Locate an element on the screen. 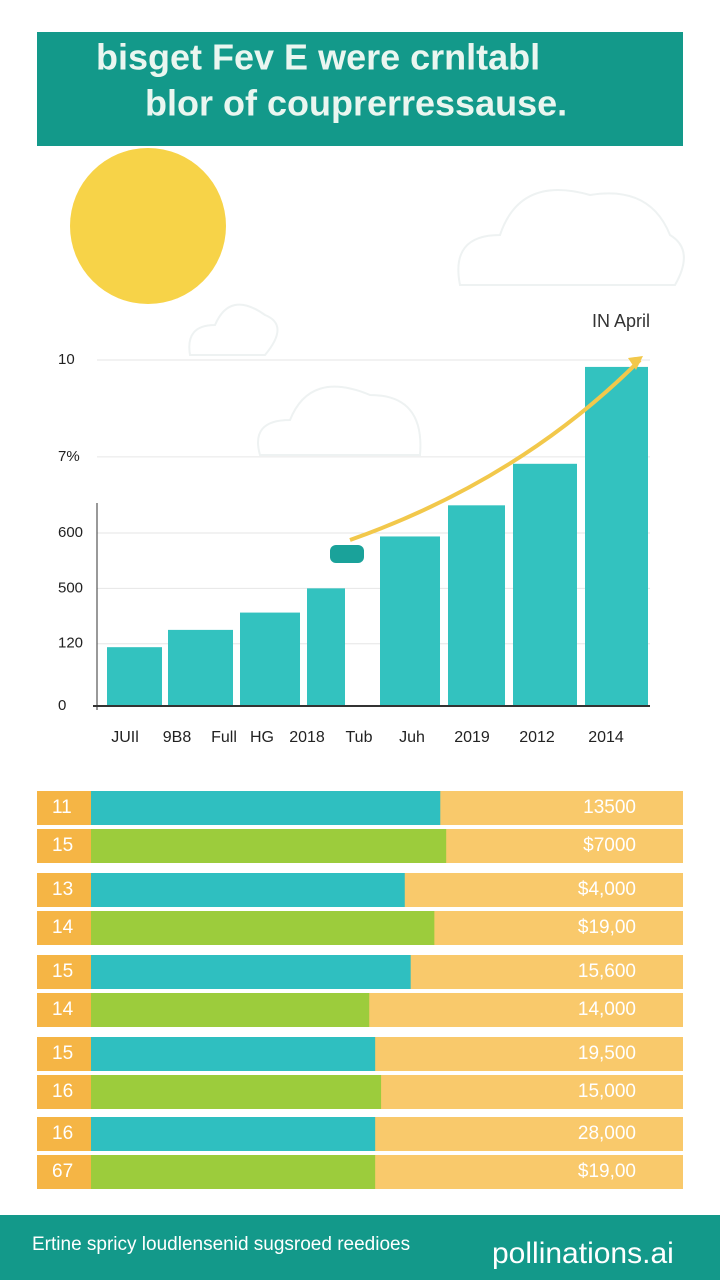 The width and height of the screenshot is (720, 1285). trend-arrow is located at coordinates (495, 450).